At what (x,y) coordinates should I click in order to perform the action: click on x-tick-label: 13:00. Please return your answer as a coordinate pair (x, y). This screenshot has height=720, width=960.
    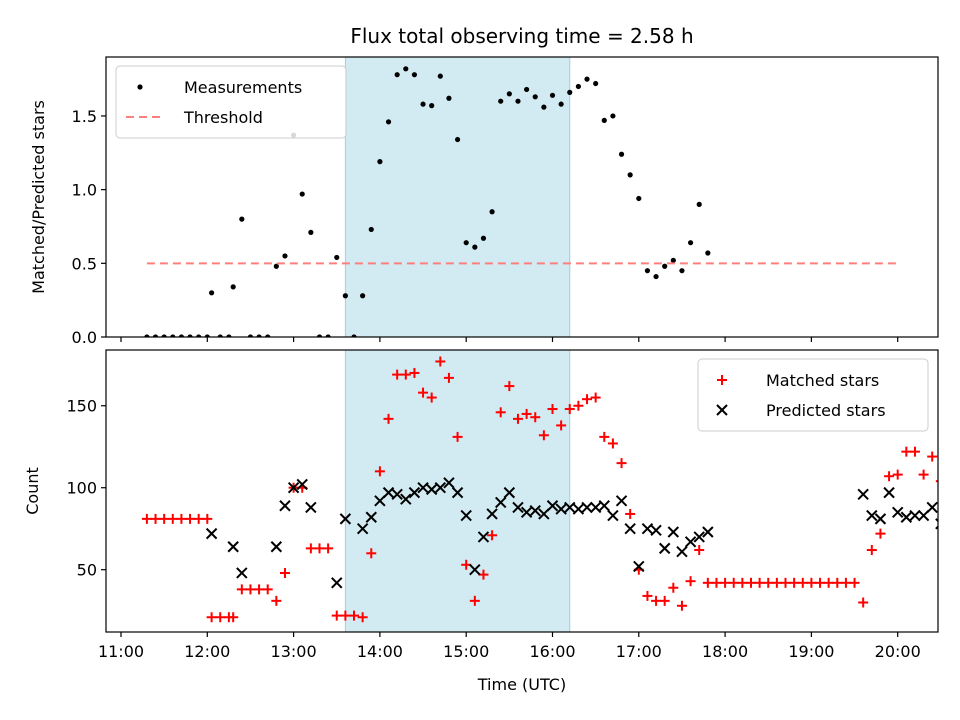
    Looking at the image, I should click on (294, 651).